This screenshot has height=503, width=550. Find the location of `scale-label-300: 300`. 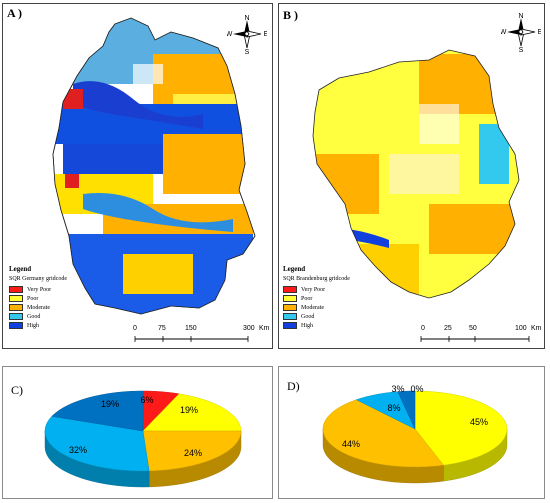

scale-label-300: 300 is located at coordinates (249, 328).